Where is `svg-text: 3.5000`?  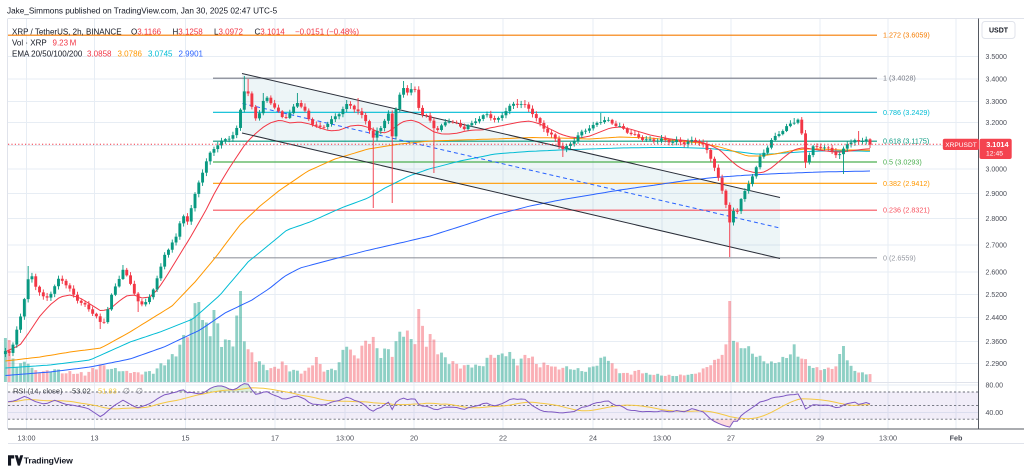
svg-text: 3.5000 is located at coordinates (997, 57).